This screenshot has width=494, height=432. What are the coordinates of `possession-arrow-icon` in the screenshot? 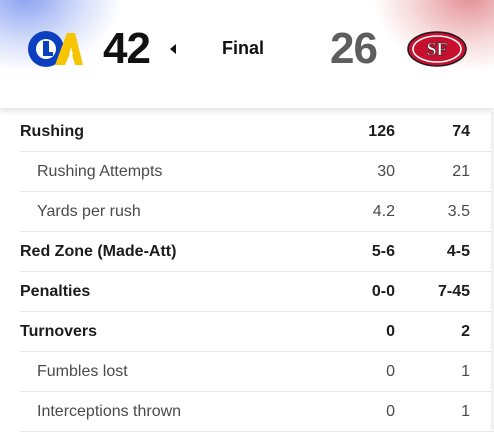 It's located at (173, 49).